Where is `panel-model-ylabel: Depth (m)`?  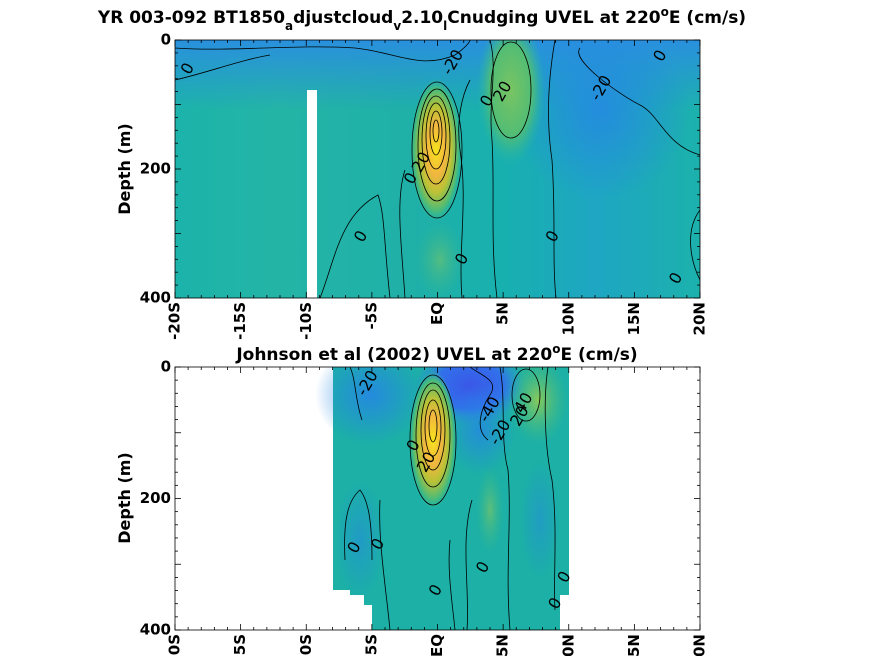
panel-model-ylabel: Depth (m) is located at coordinates (124, 169).